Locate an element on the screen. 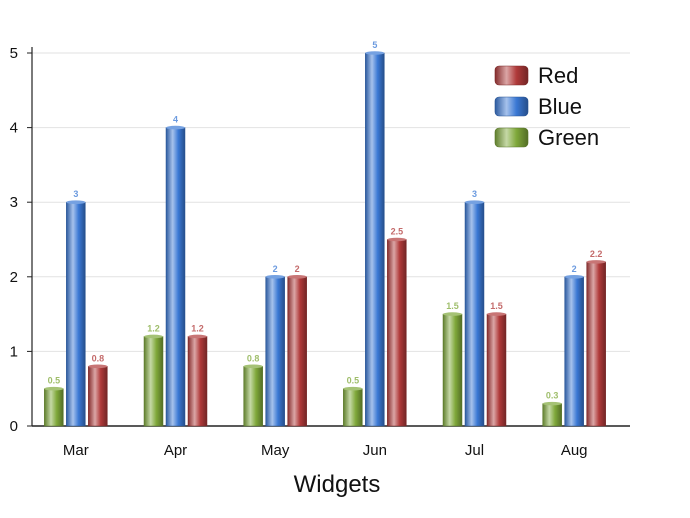 The image size is (690, 518). bar-red-apr is located at coordinates (197, 381).